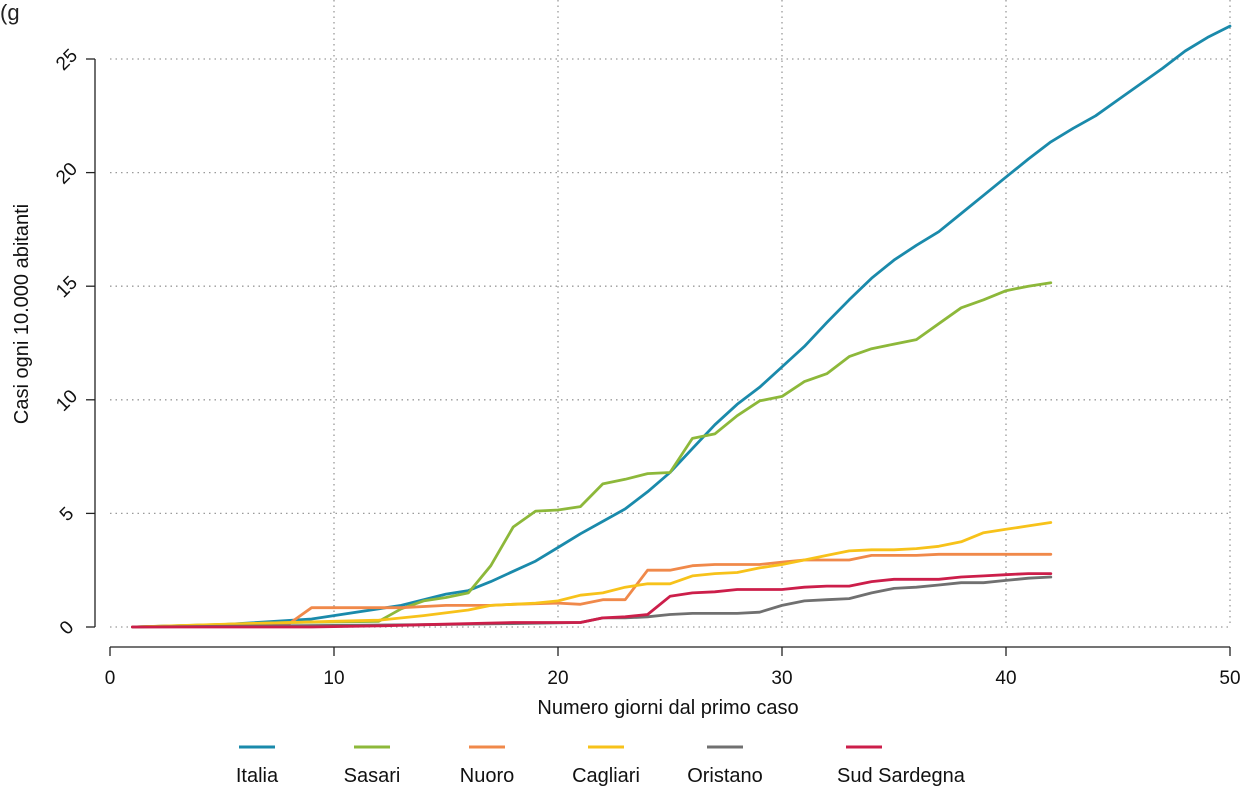  What do you see at coordinates (257, 776) in the screenshot?
I see `legend-label: Italia` at bounding box center [257, 776].